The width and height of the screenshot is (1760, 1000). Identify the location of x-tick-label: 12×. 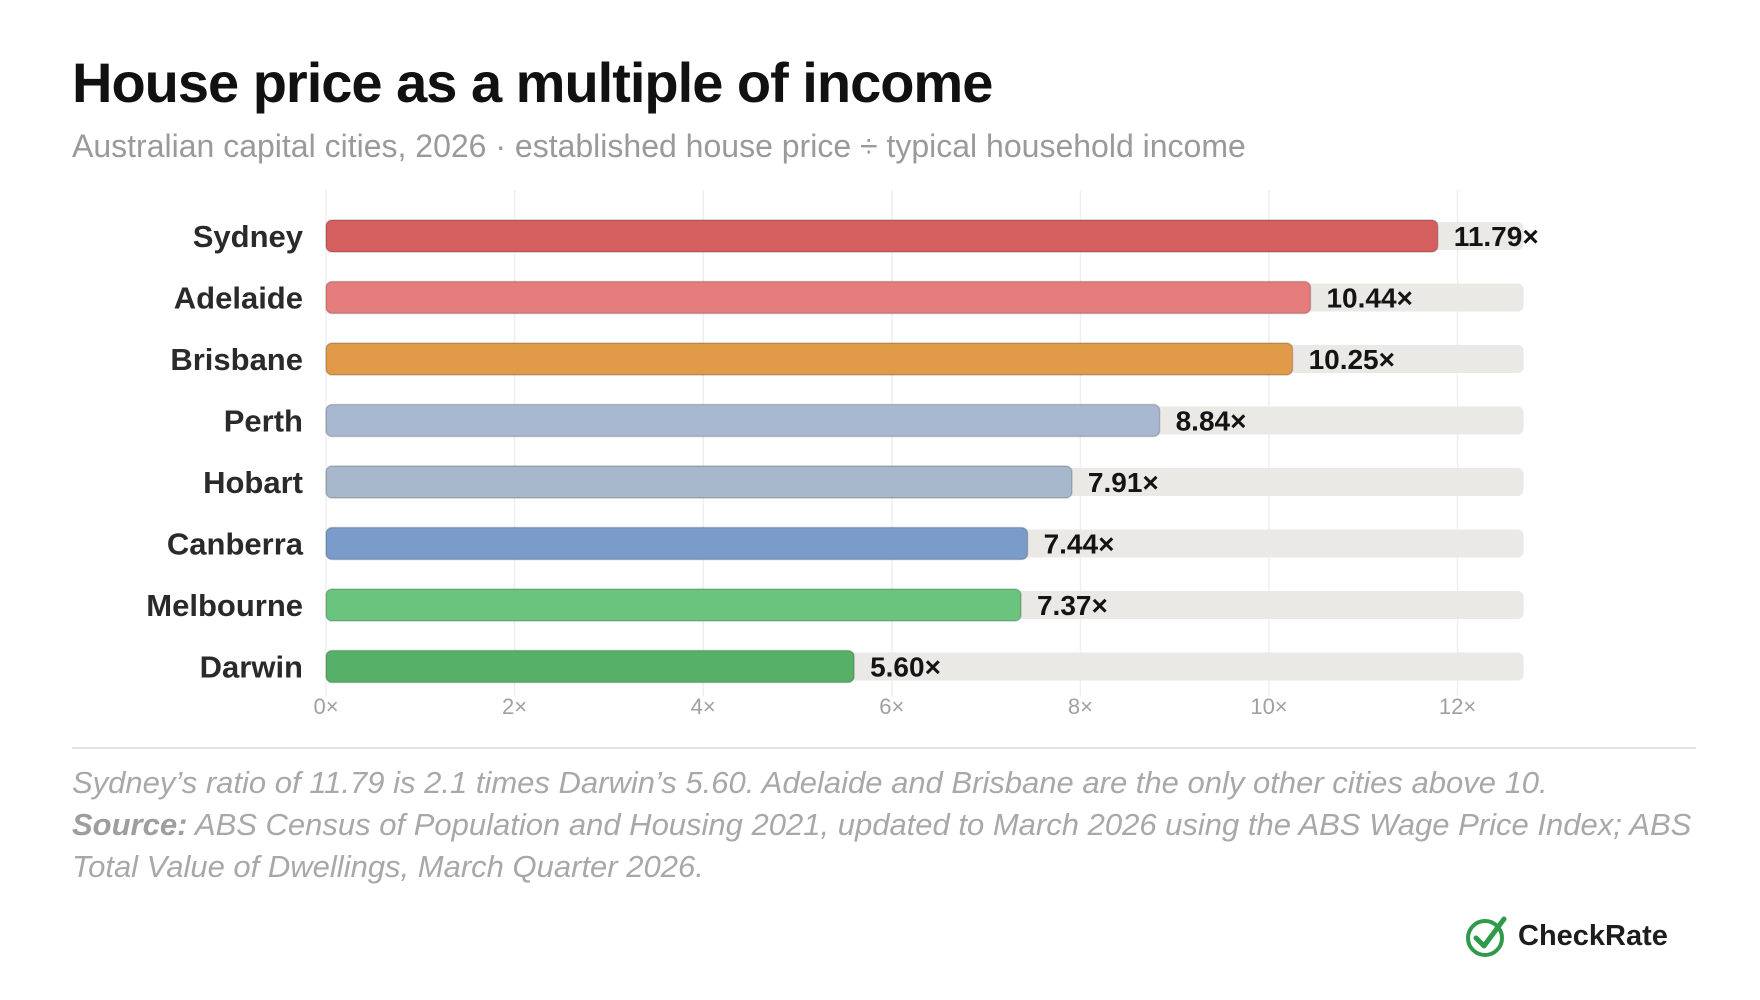
(1457, 706).